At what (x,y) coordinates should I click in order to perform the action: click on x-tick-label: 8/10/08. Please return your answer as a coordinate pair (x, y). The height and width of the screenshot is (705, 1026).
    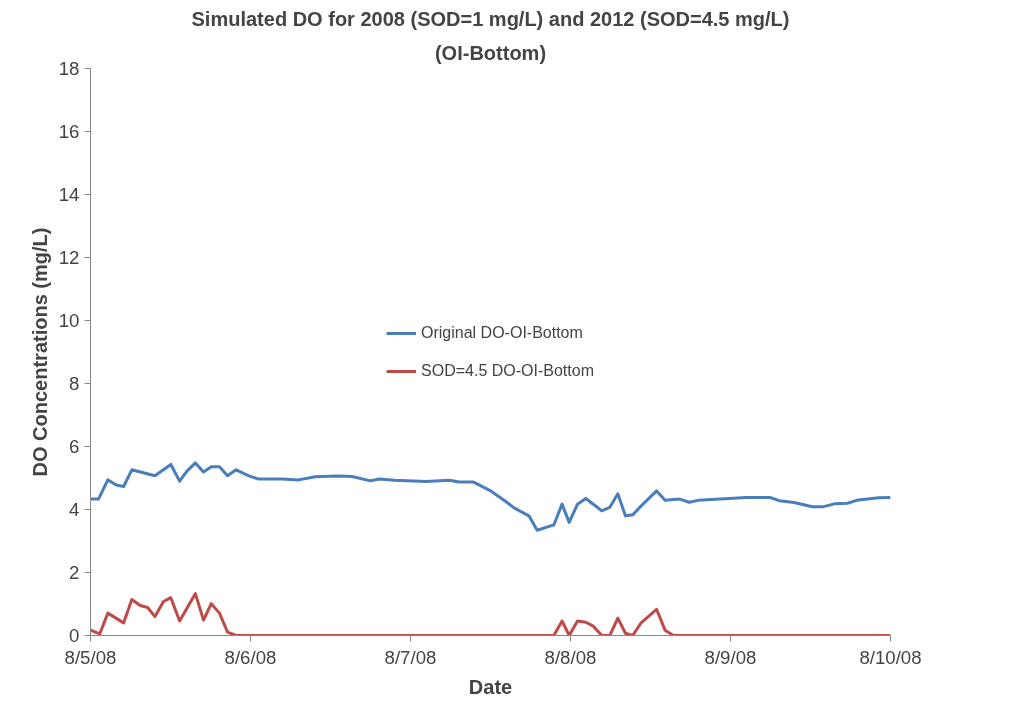
    Looking at the image, I should click on (890, 657).